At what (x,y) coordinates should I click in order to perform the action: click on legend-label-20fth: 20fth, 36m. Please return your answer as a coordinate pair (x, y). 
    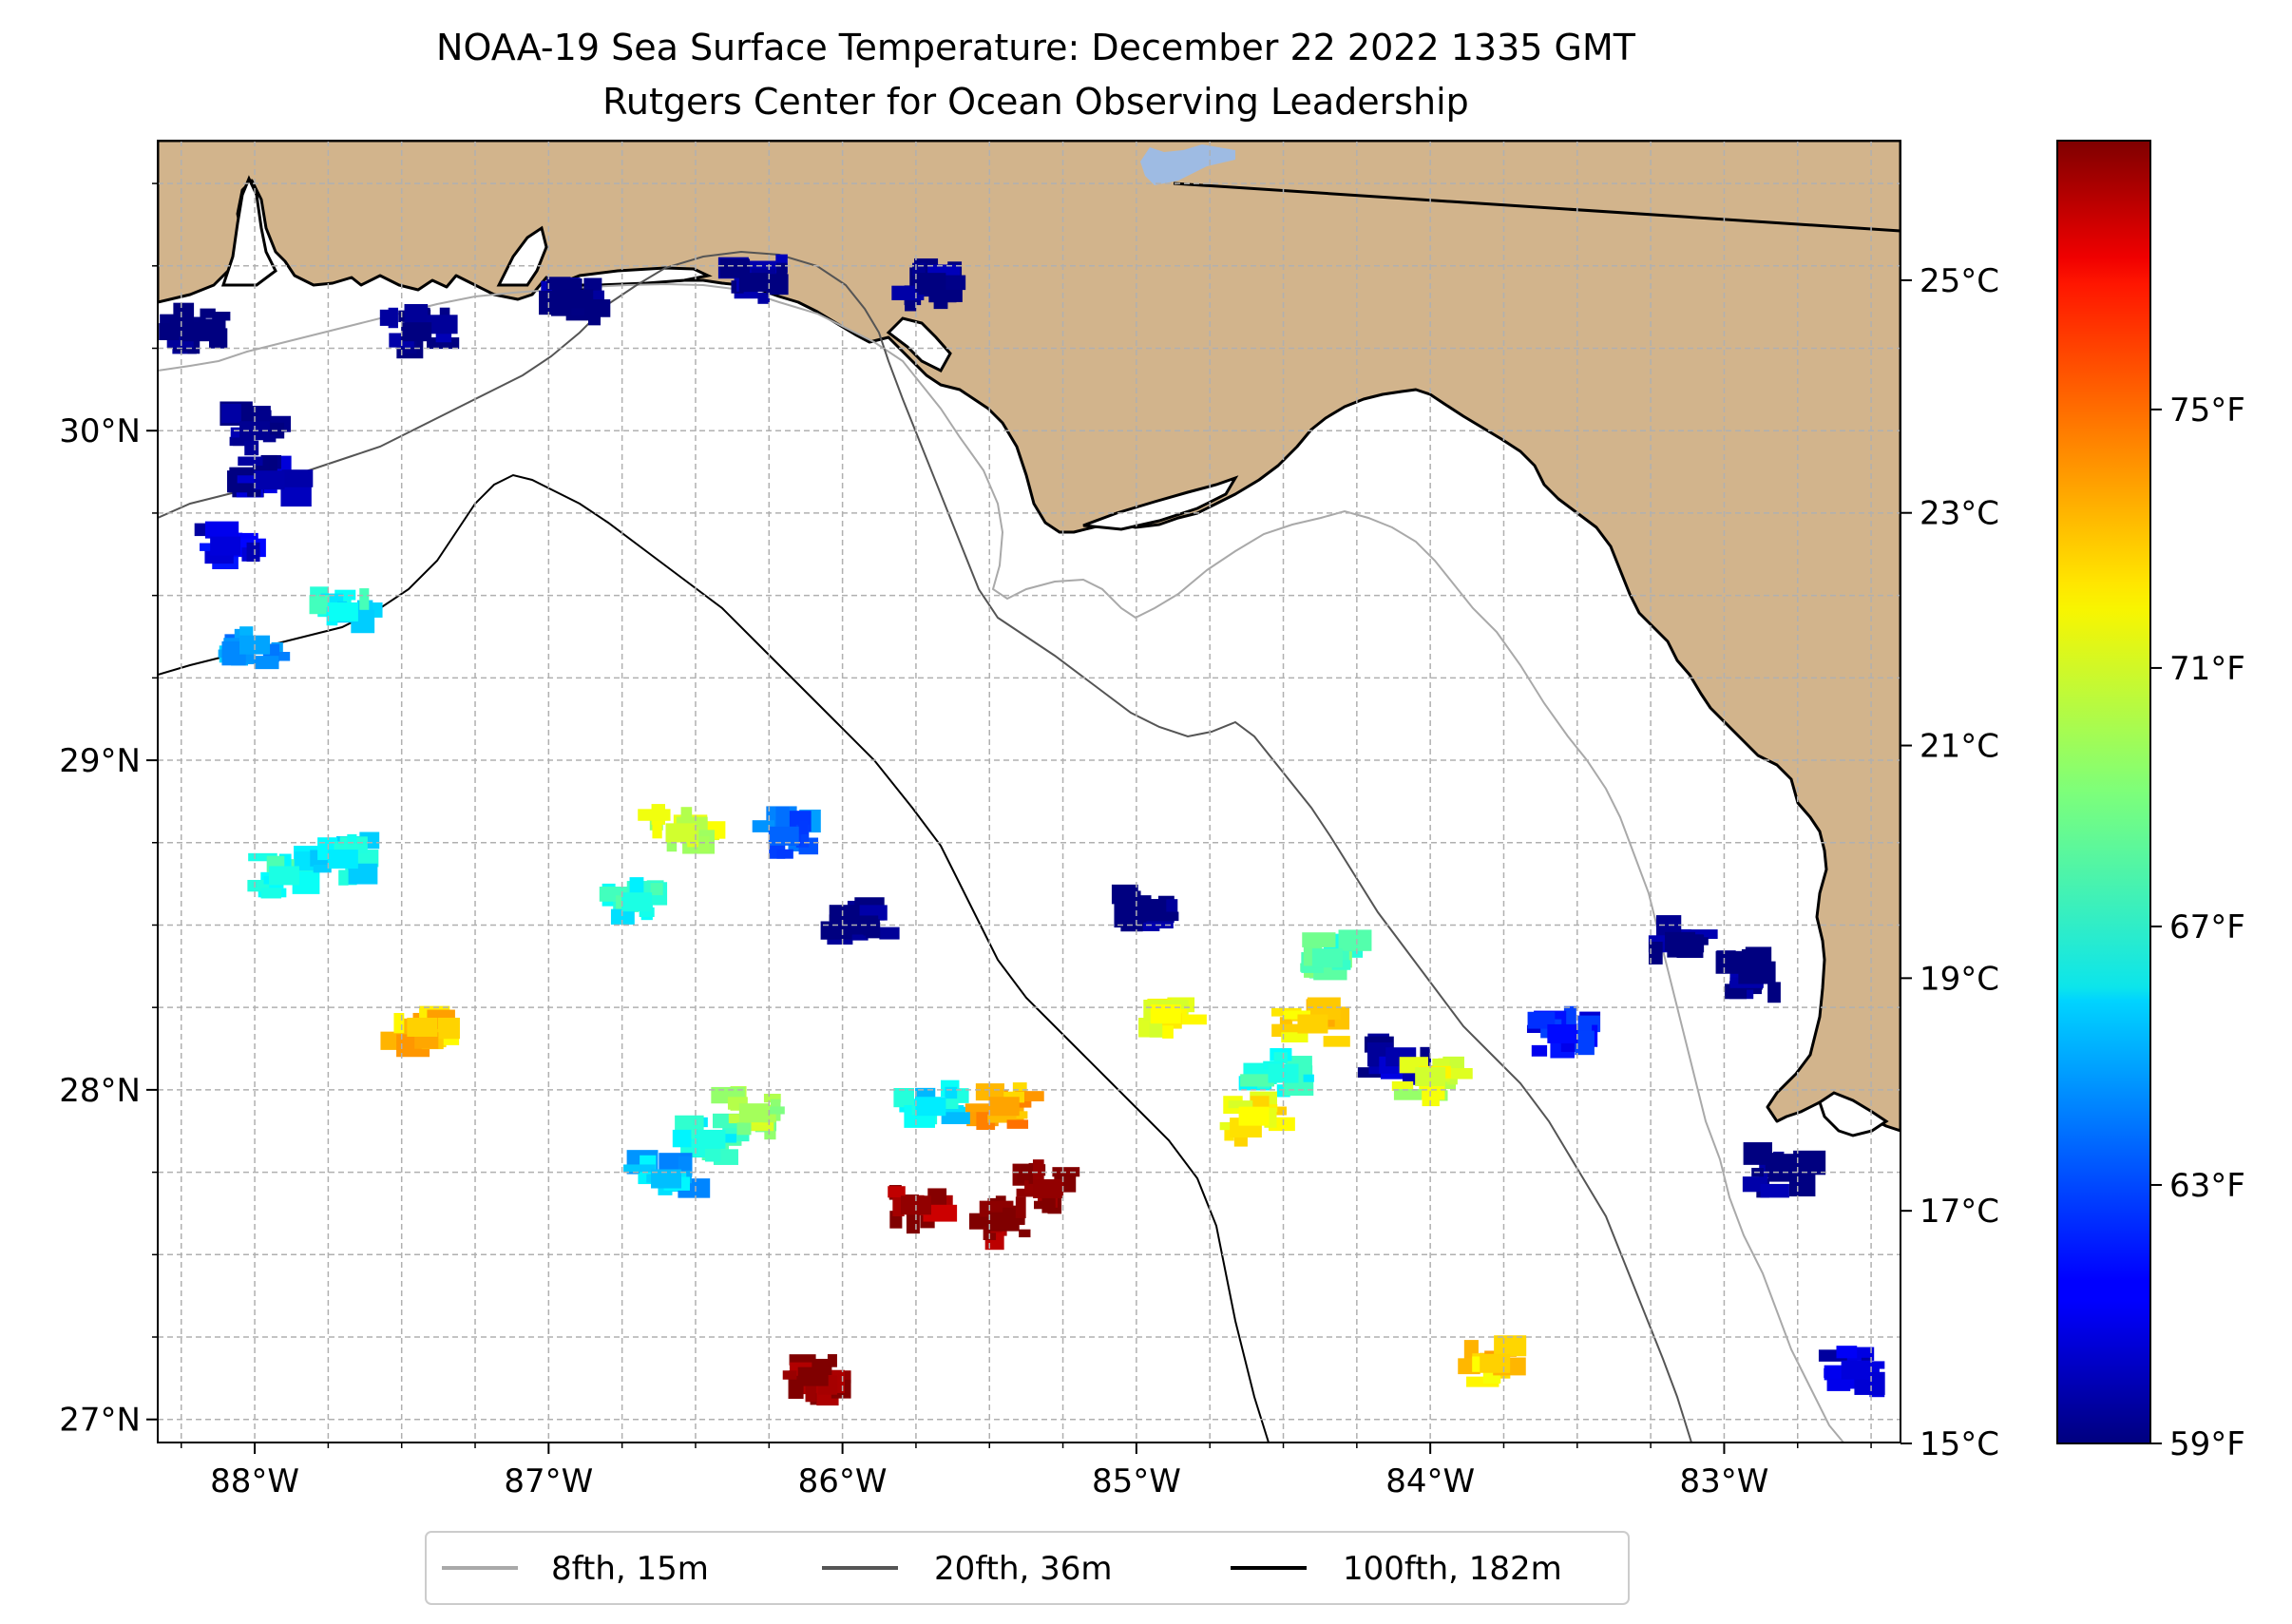
    Looking at the image, I should click on (1023, 1569).